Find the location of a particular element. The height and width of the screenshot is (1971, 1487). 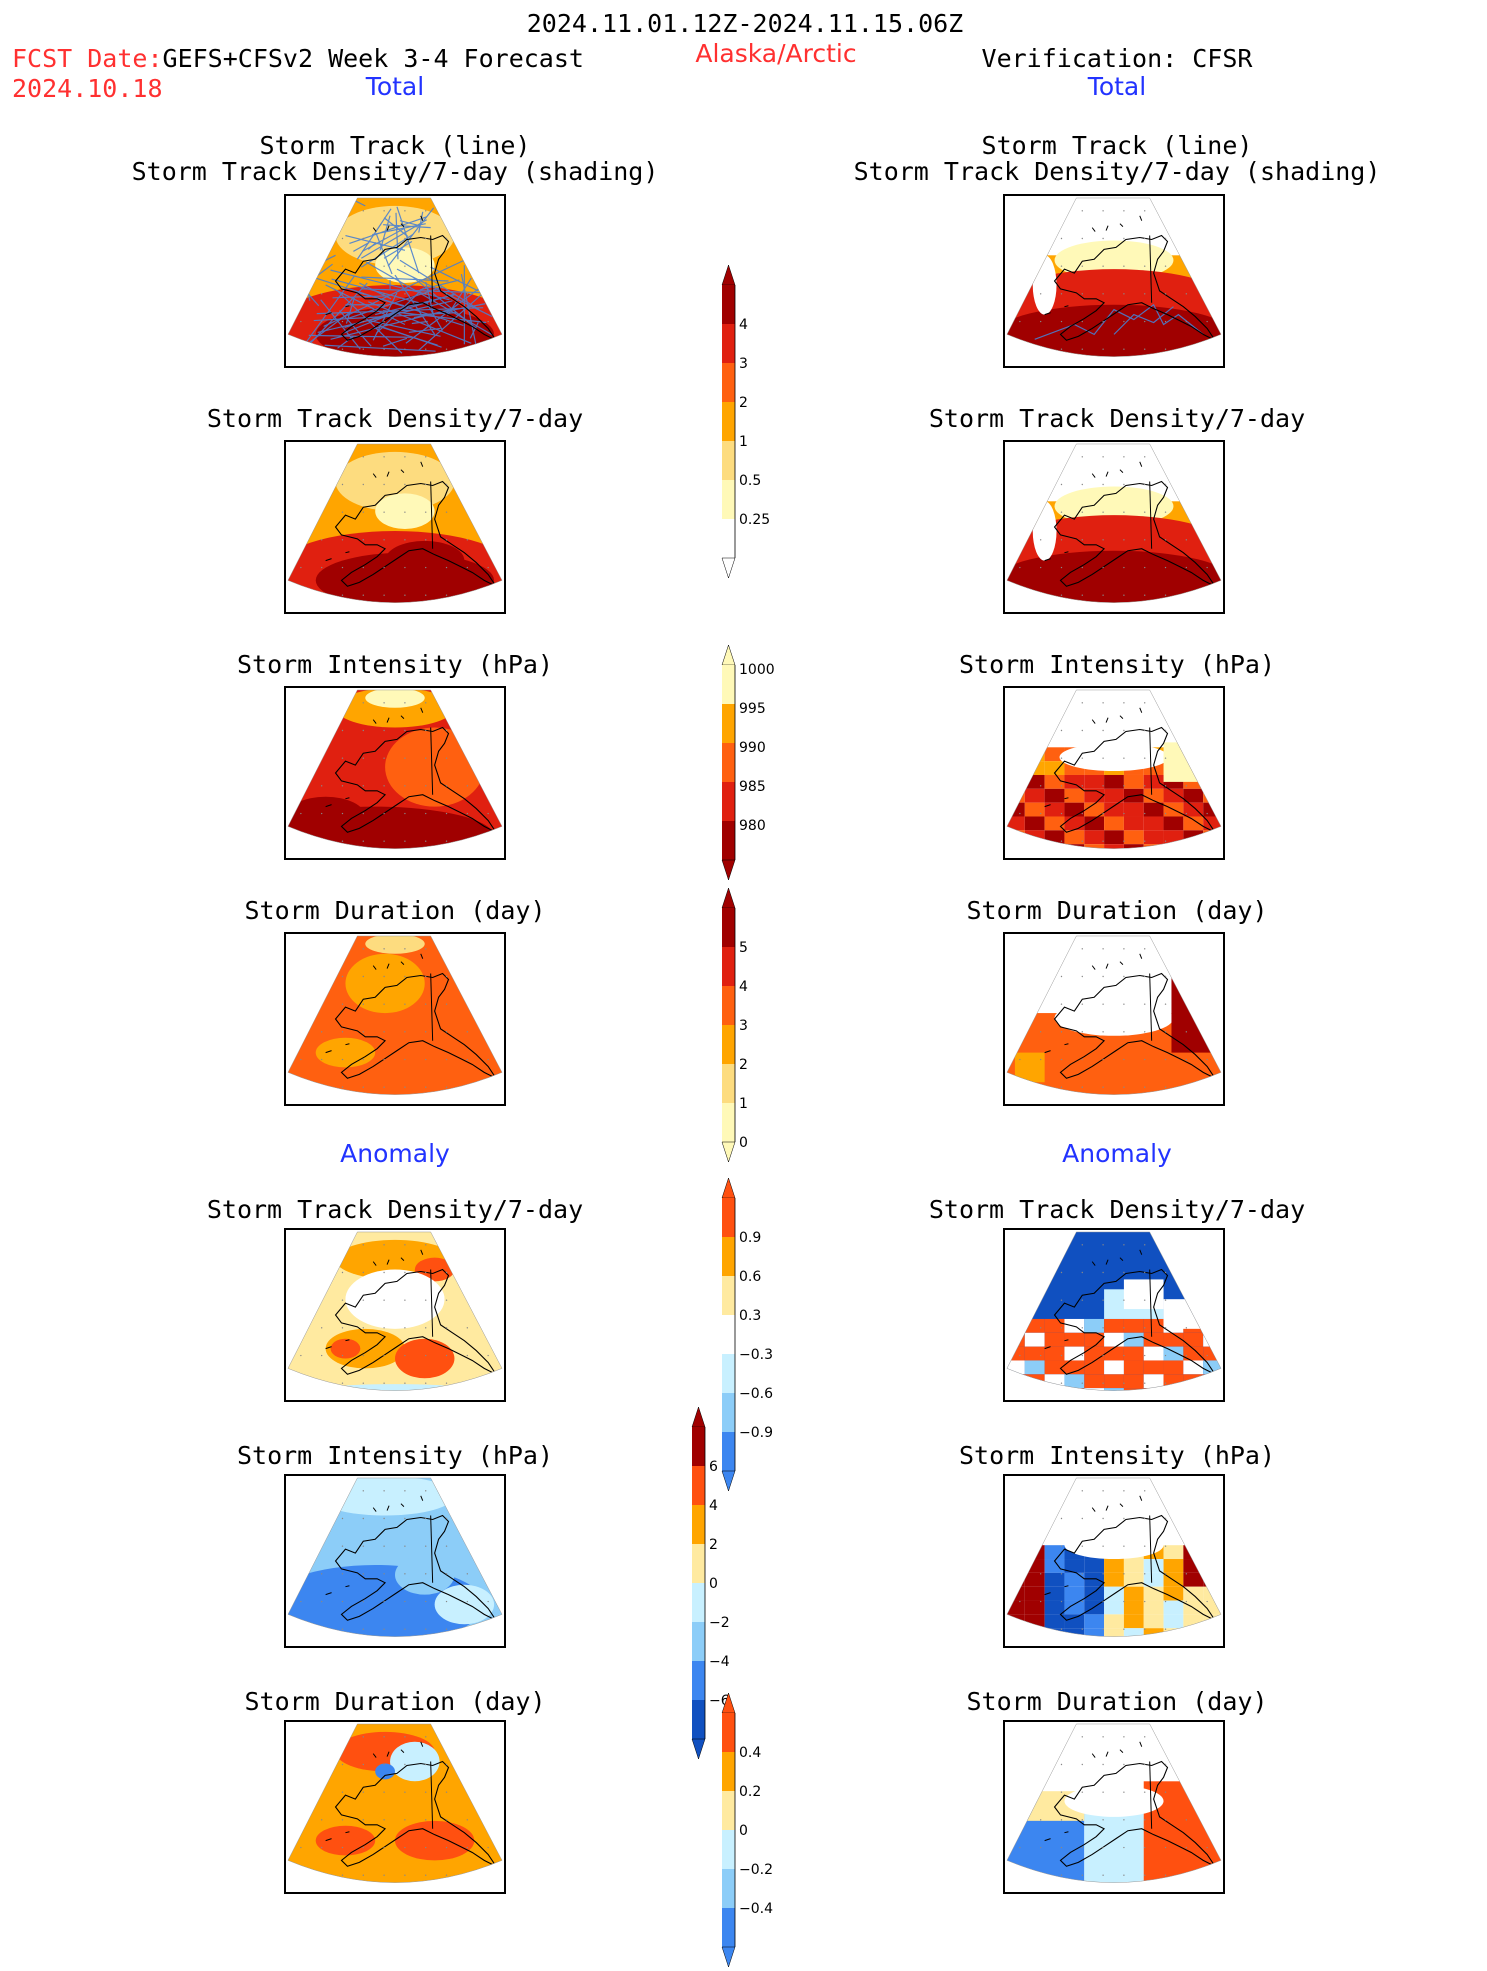

map-left-anom-density is located at coordinates (395, 1315).